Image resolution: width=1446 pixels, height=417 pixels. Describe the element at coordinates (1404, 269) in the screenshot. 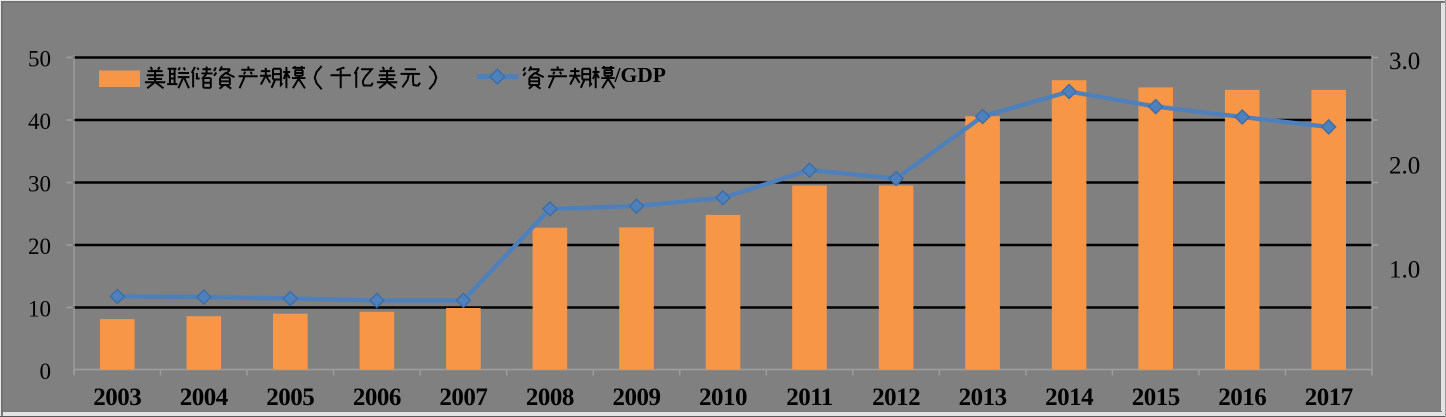

I see `svg-text: 1.0` at that location.